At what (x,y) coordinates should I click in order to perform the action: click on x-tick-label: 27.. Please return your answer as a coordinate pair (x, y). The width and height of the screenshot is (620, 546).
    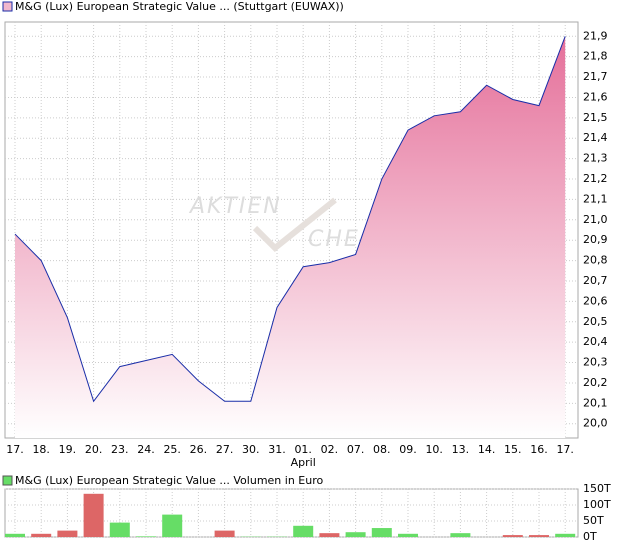
    Looking at the image, I should click on (225, 449).